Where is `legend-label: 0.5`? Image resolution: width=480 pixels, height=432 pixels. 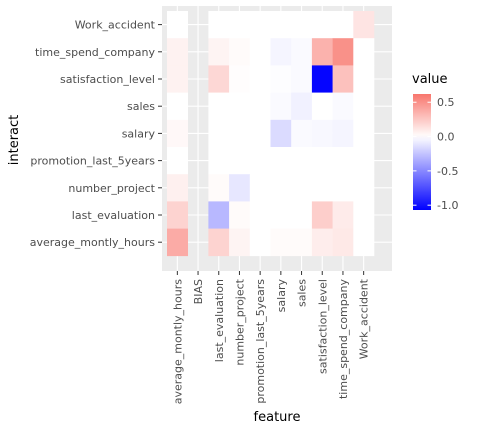
legend-label: 0.5 is located at coordinates (446, 102).